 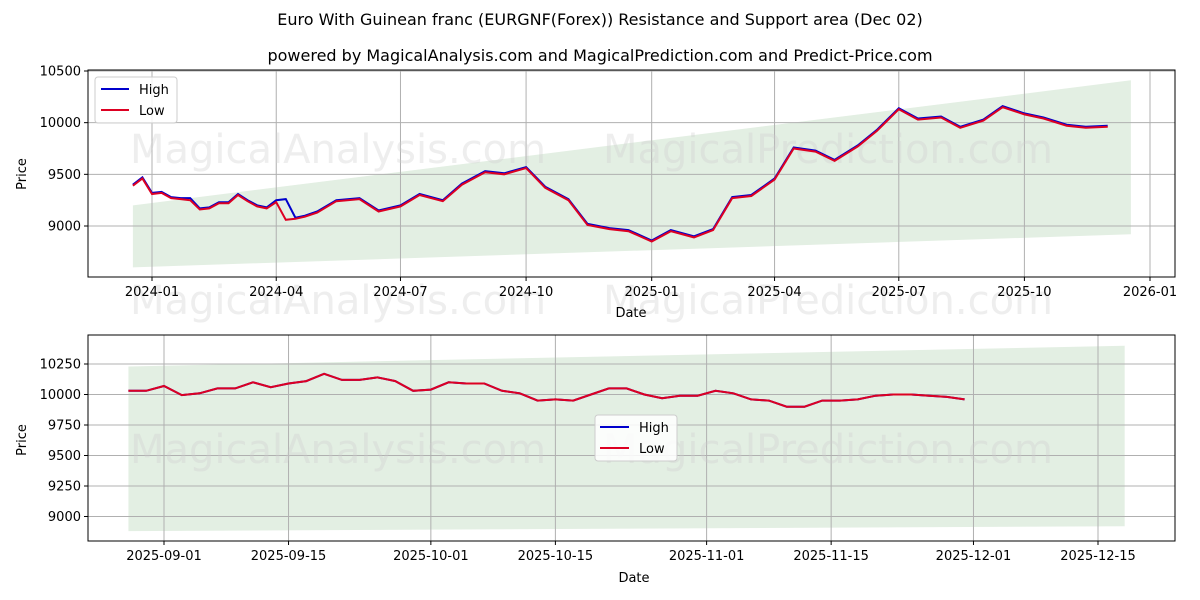 What do you see at coordinates (526, 292) in the screenshot?
I see `x-tick-label: 2024-10` at bounding box center [526, 292].